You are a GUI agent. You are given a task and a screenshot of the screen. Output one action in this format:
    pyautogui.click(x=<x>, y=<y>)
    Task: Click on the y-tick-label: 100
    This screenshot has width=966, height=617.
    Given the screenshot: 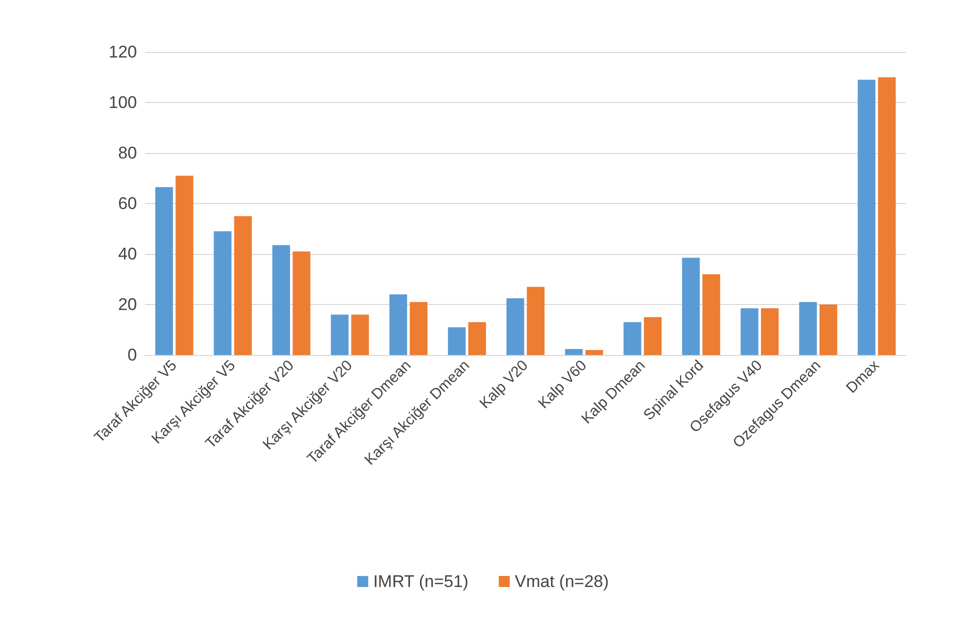 What is the action you would take?
    pyautogui.click(x=122, y=102)
    